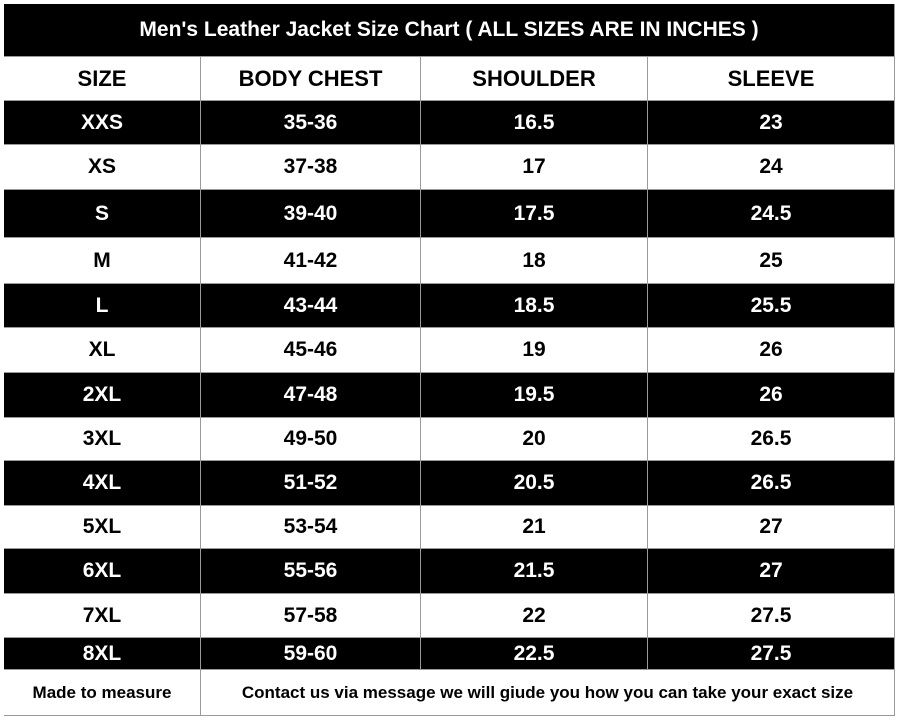 The height and width of the screenshot is (720, 901). Describe the element at coordinates (311, 306) in the screenshot. I see `measure-cell: 43-44` at that location.